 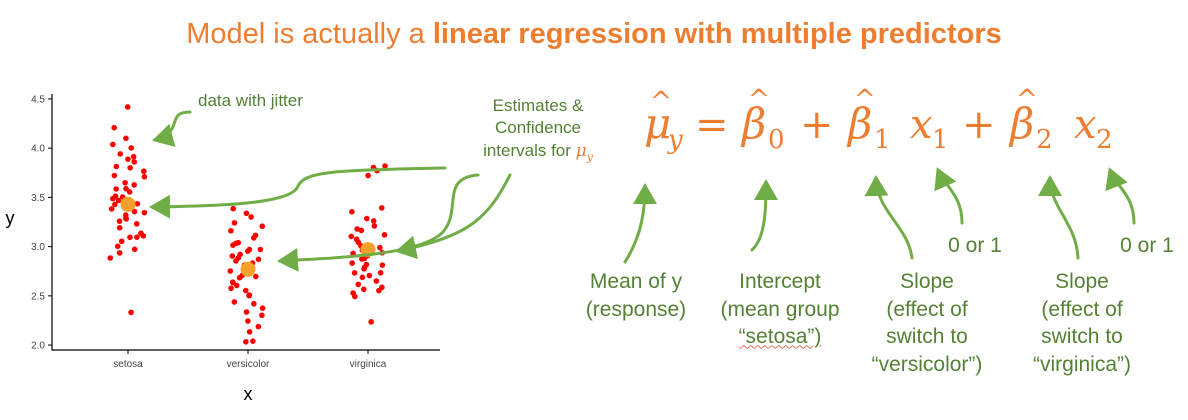 I want to click on mu-hat: μ, so click(x=657, y=123).